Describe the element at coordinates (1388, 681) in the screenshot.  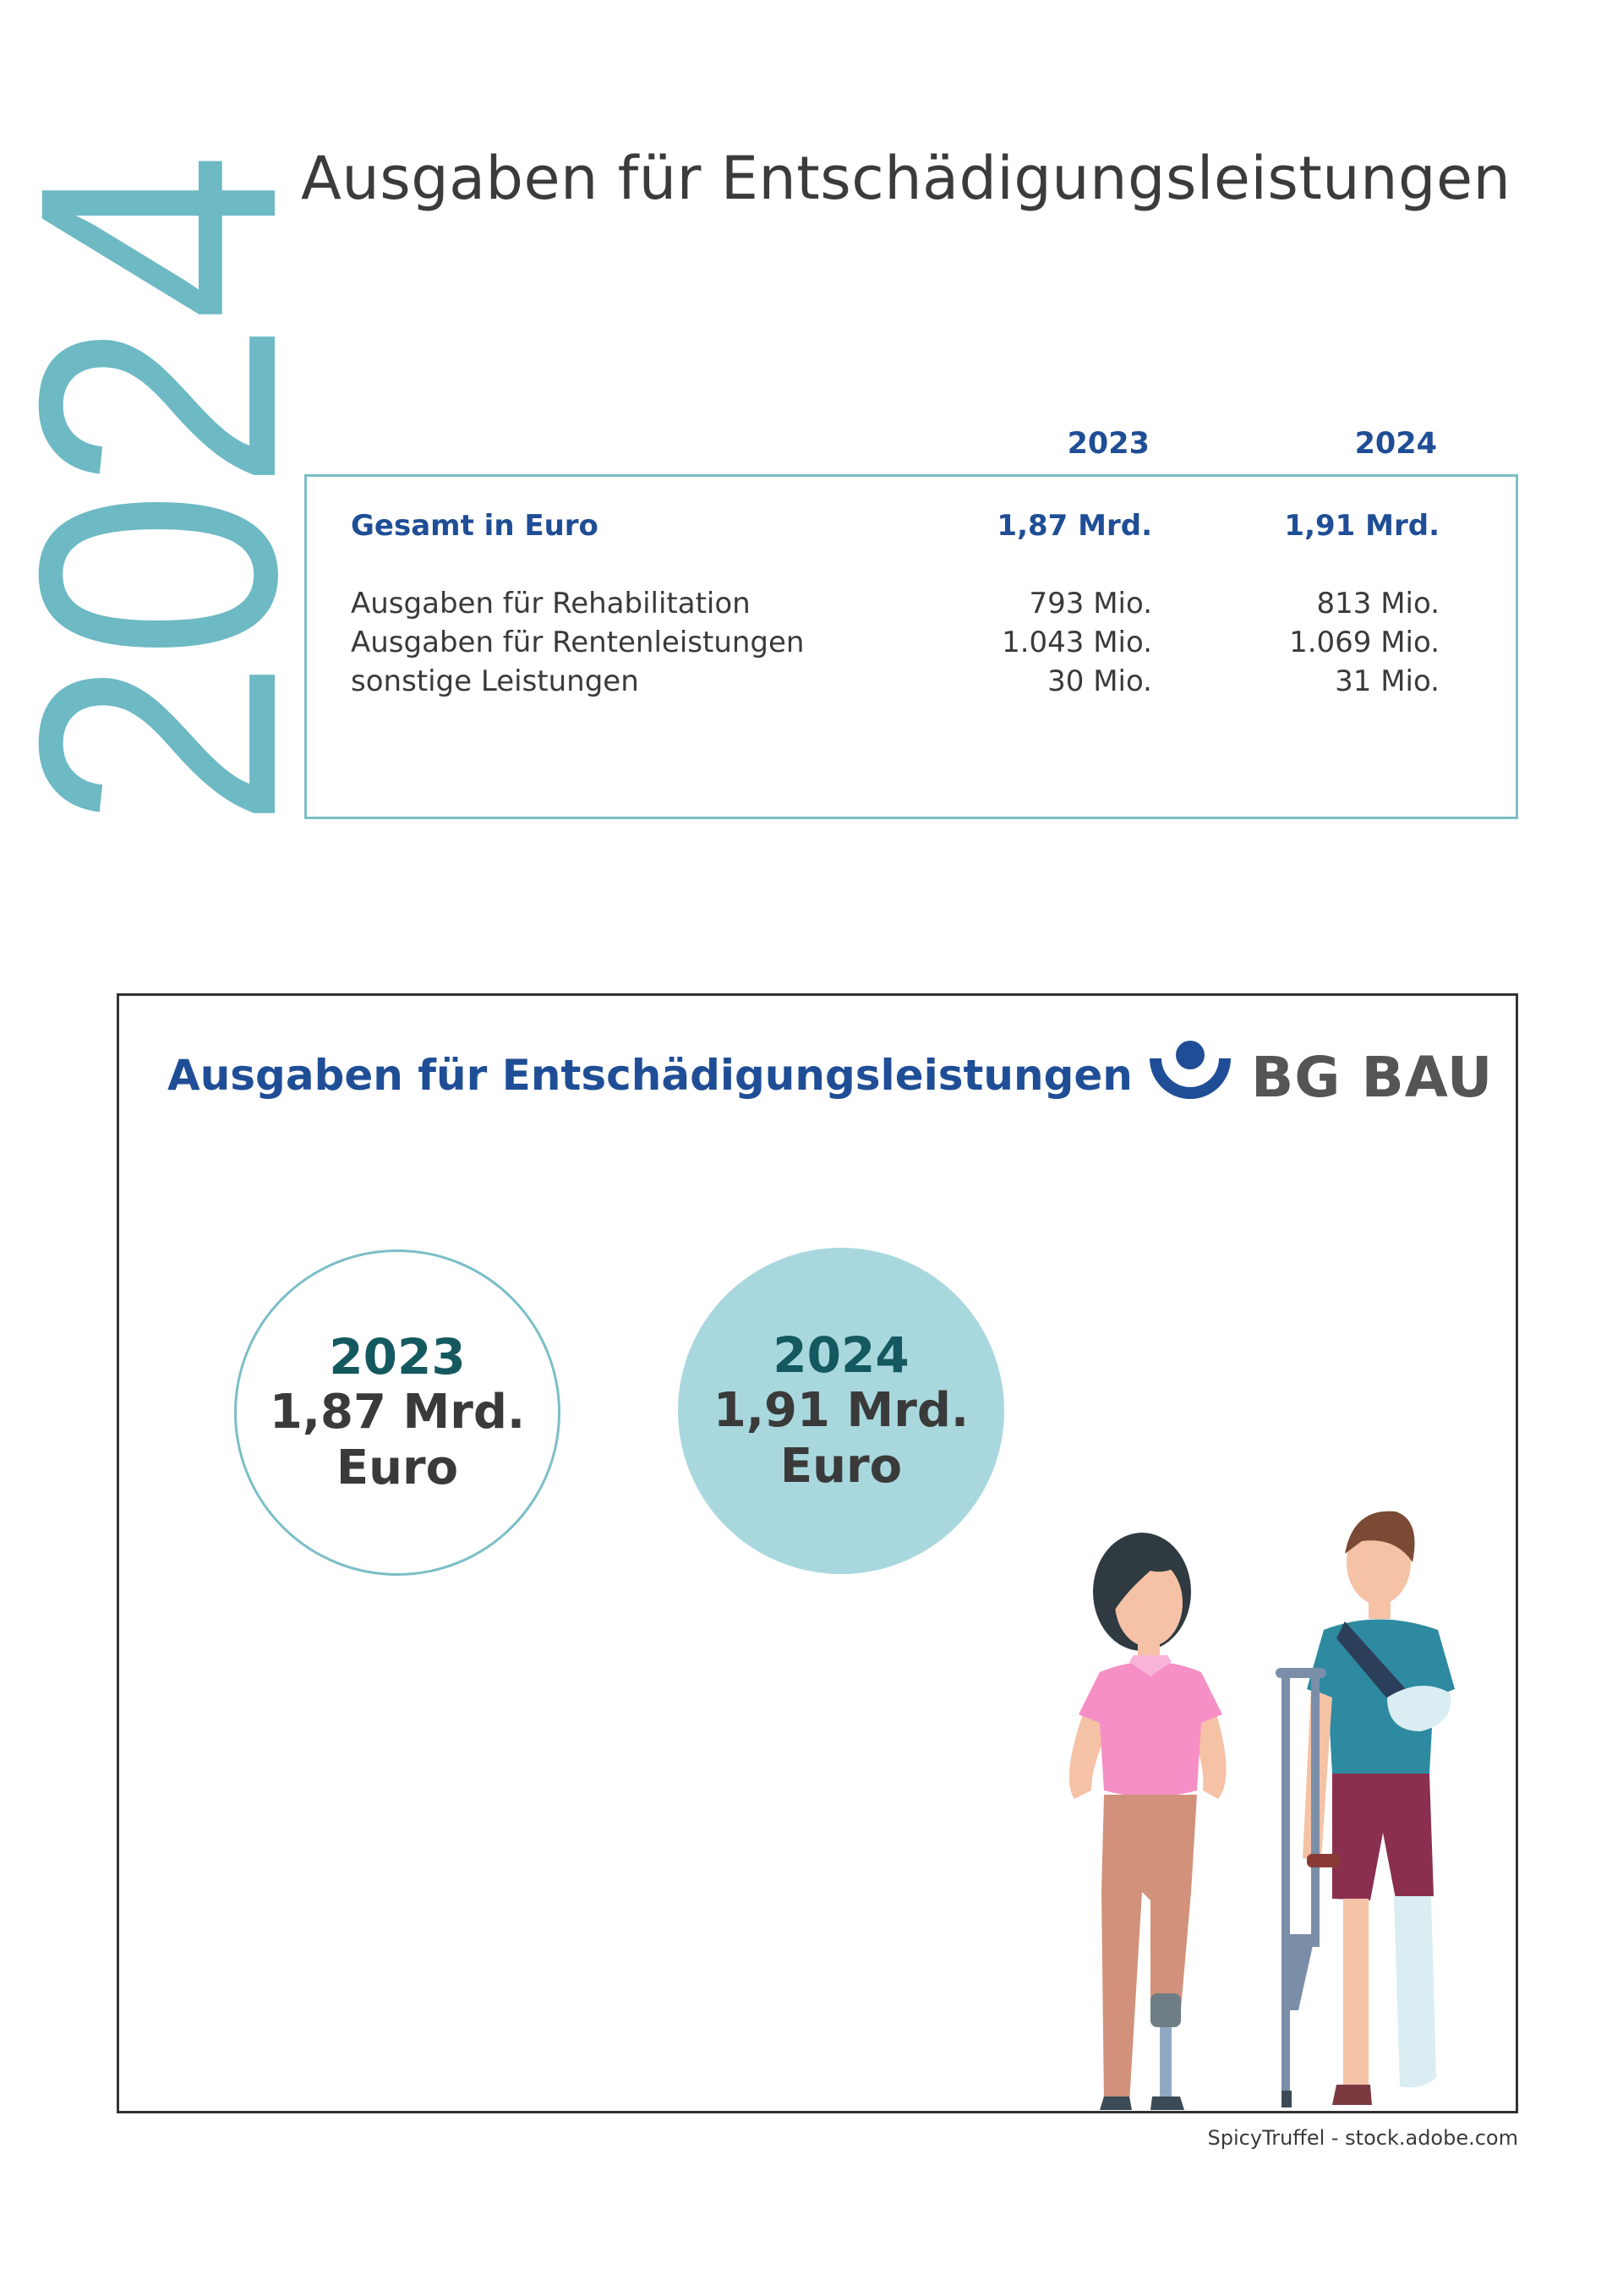
I see `row-value-2024: 31 Mio.` at that location.